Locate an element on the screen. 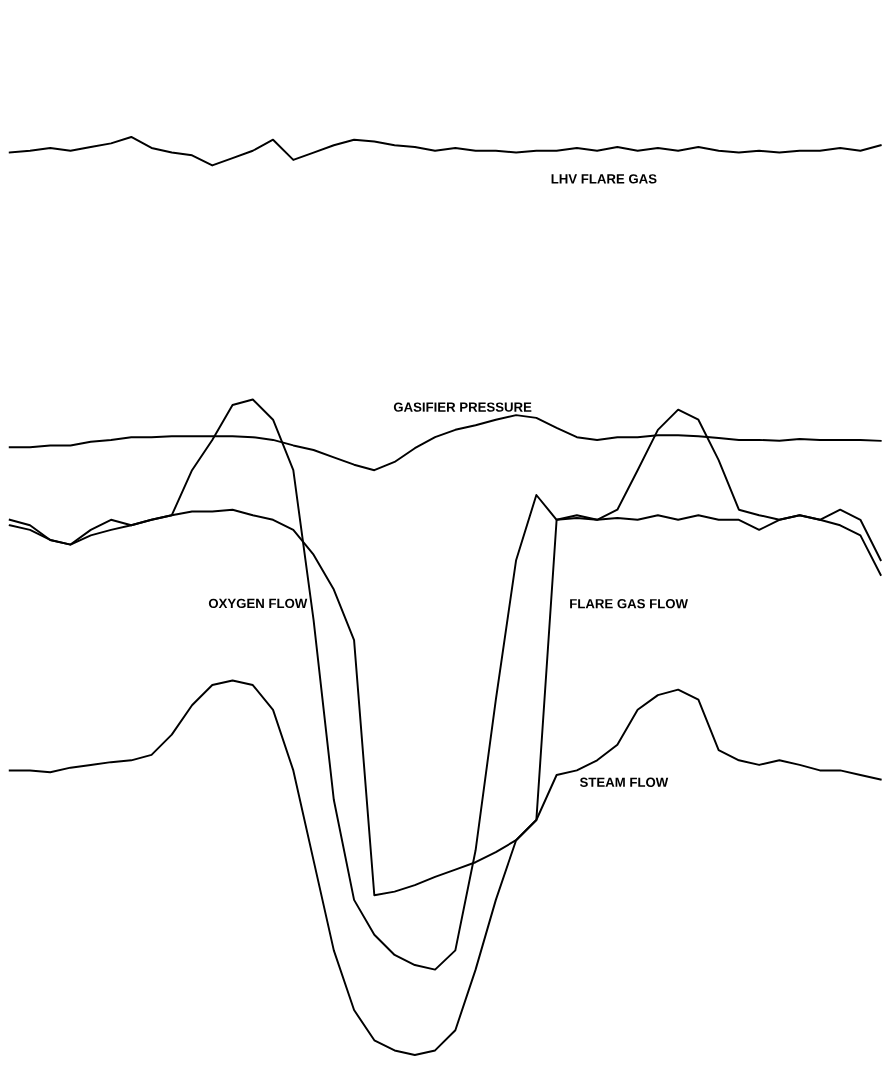 Image resolution: width=886 pixels, height=1070 pixels. series-label: OXYGEN FLOW is located at coordinates (258, 603).